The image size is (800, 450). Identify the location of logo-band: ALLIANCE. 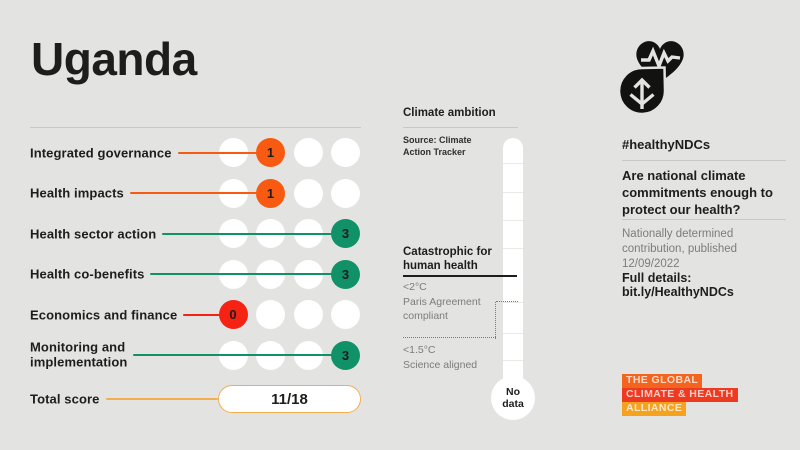
(654, 409).